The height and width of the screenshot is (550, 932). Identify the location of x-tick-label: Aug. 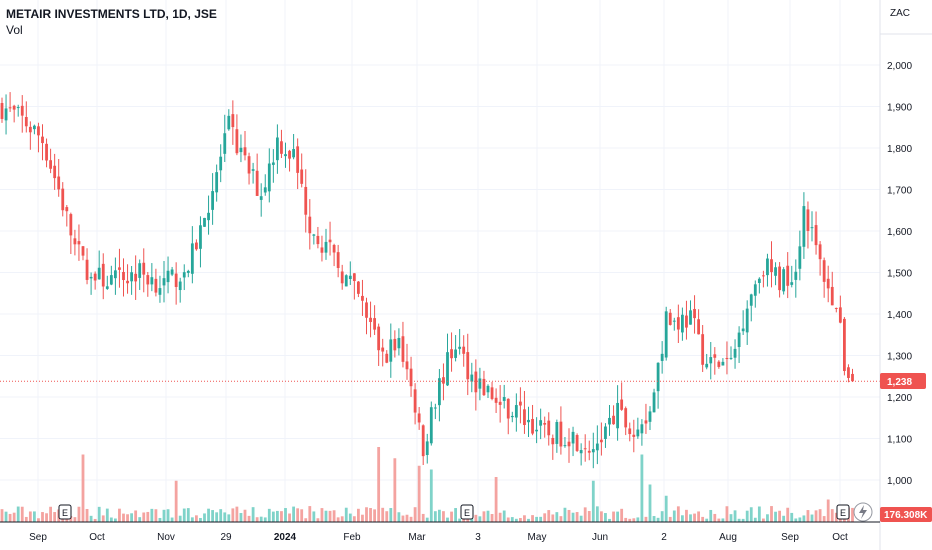
(728, 537).